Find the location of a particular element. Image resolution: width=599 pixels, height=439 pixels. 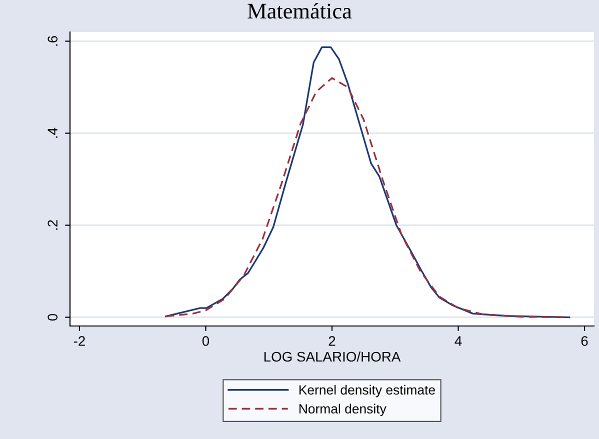

legend-label: Kernel density estimate is located at coordinates (367, 391).